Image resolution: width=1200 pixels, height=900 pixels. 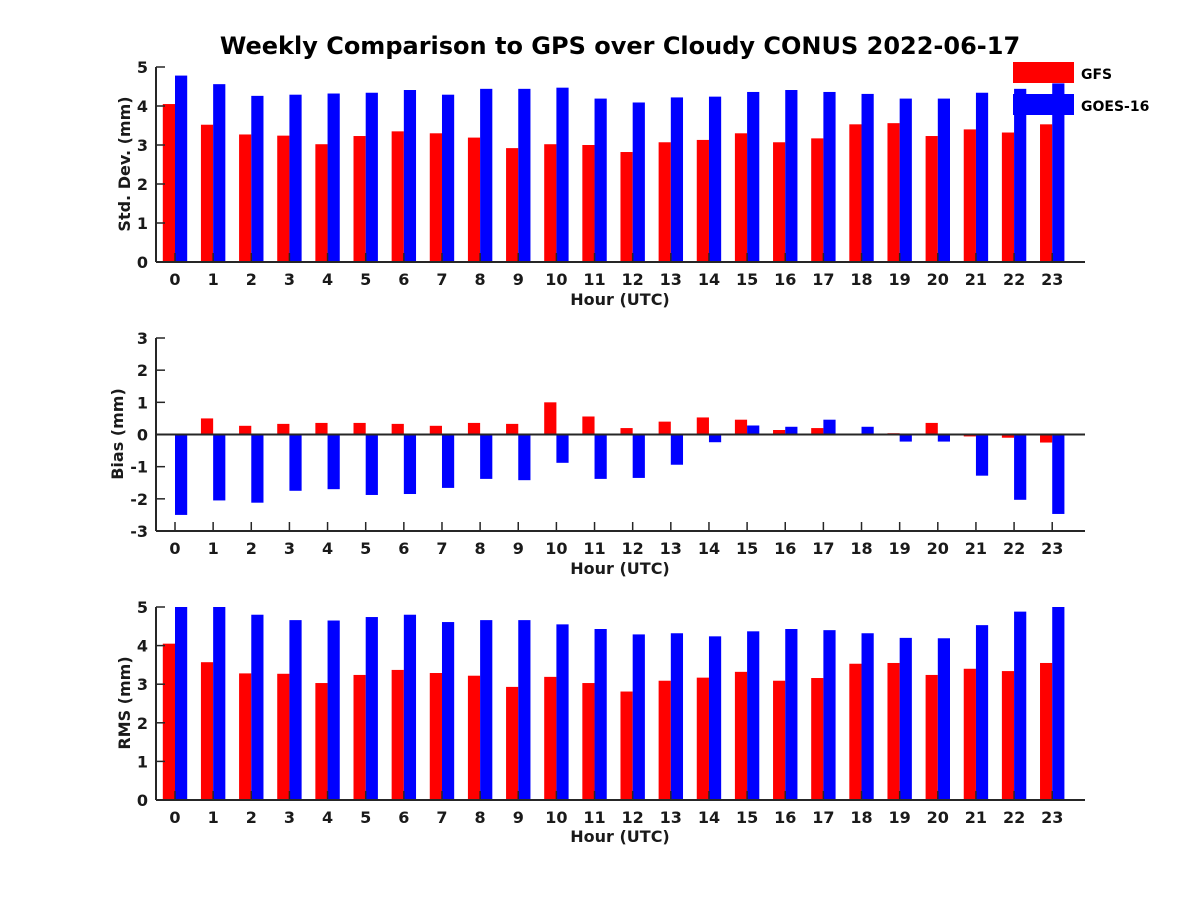 I want to click on std-dev-xtick-label: 22, so click(x=1014, y=279).